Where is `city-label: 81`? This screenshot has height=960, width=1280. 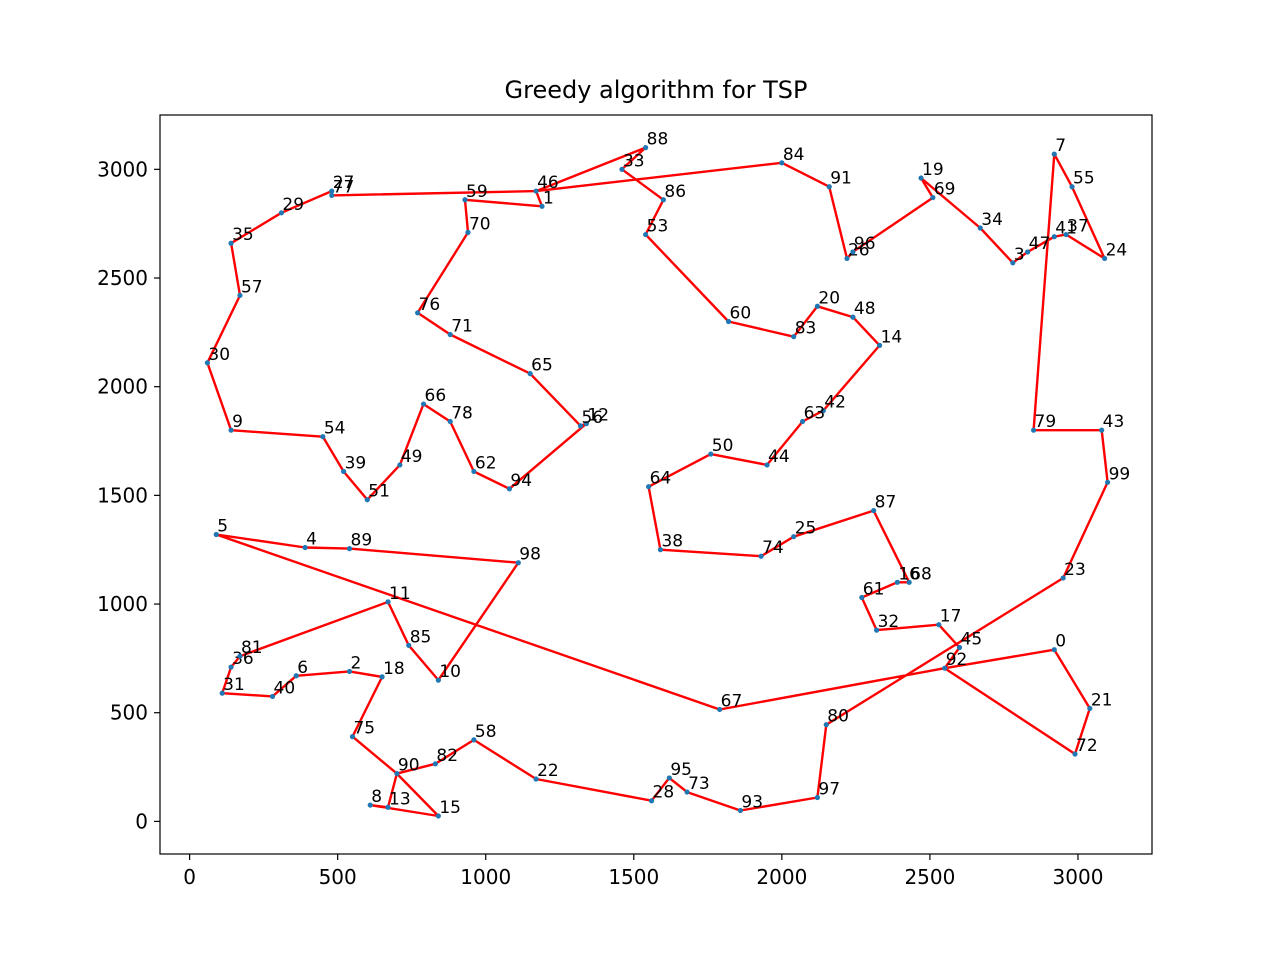 city-label: 81 is located at coordinates (252, 648).